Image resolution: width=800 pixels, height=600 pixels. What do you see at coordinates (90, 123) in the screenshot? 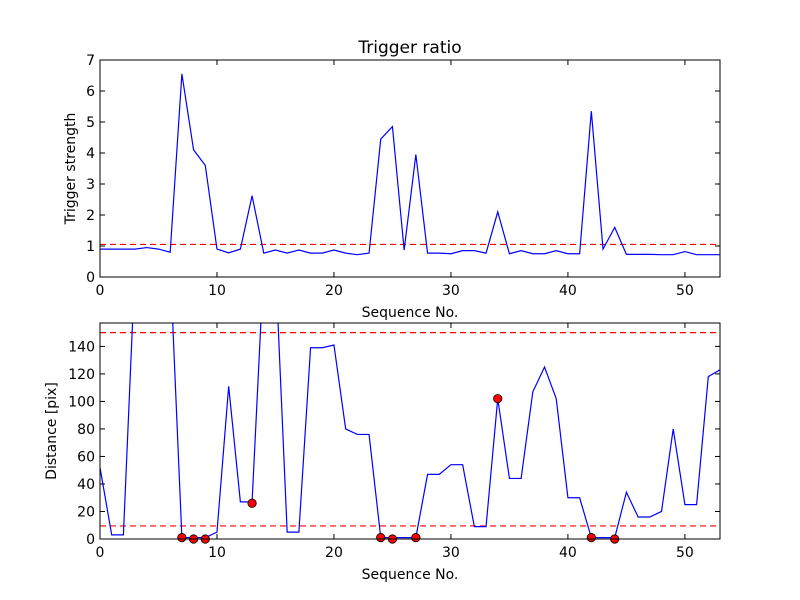
I see `y-tick-label: 5` at bounding box center [90, 123].